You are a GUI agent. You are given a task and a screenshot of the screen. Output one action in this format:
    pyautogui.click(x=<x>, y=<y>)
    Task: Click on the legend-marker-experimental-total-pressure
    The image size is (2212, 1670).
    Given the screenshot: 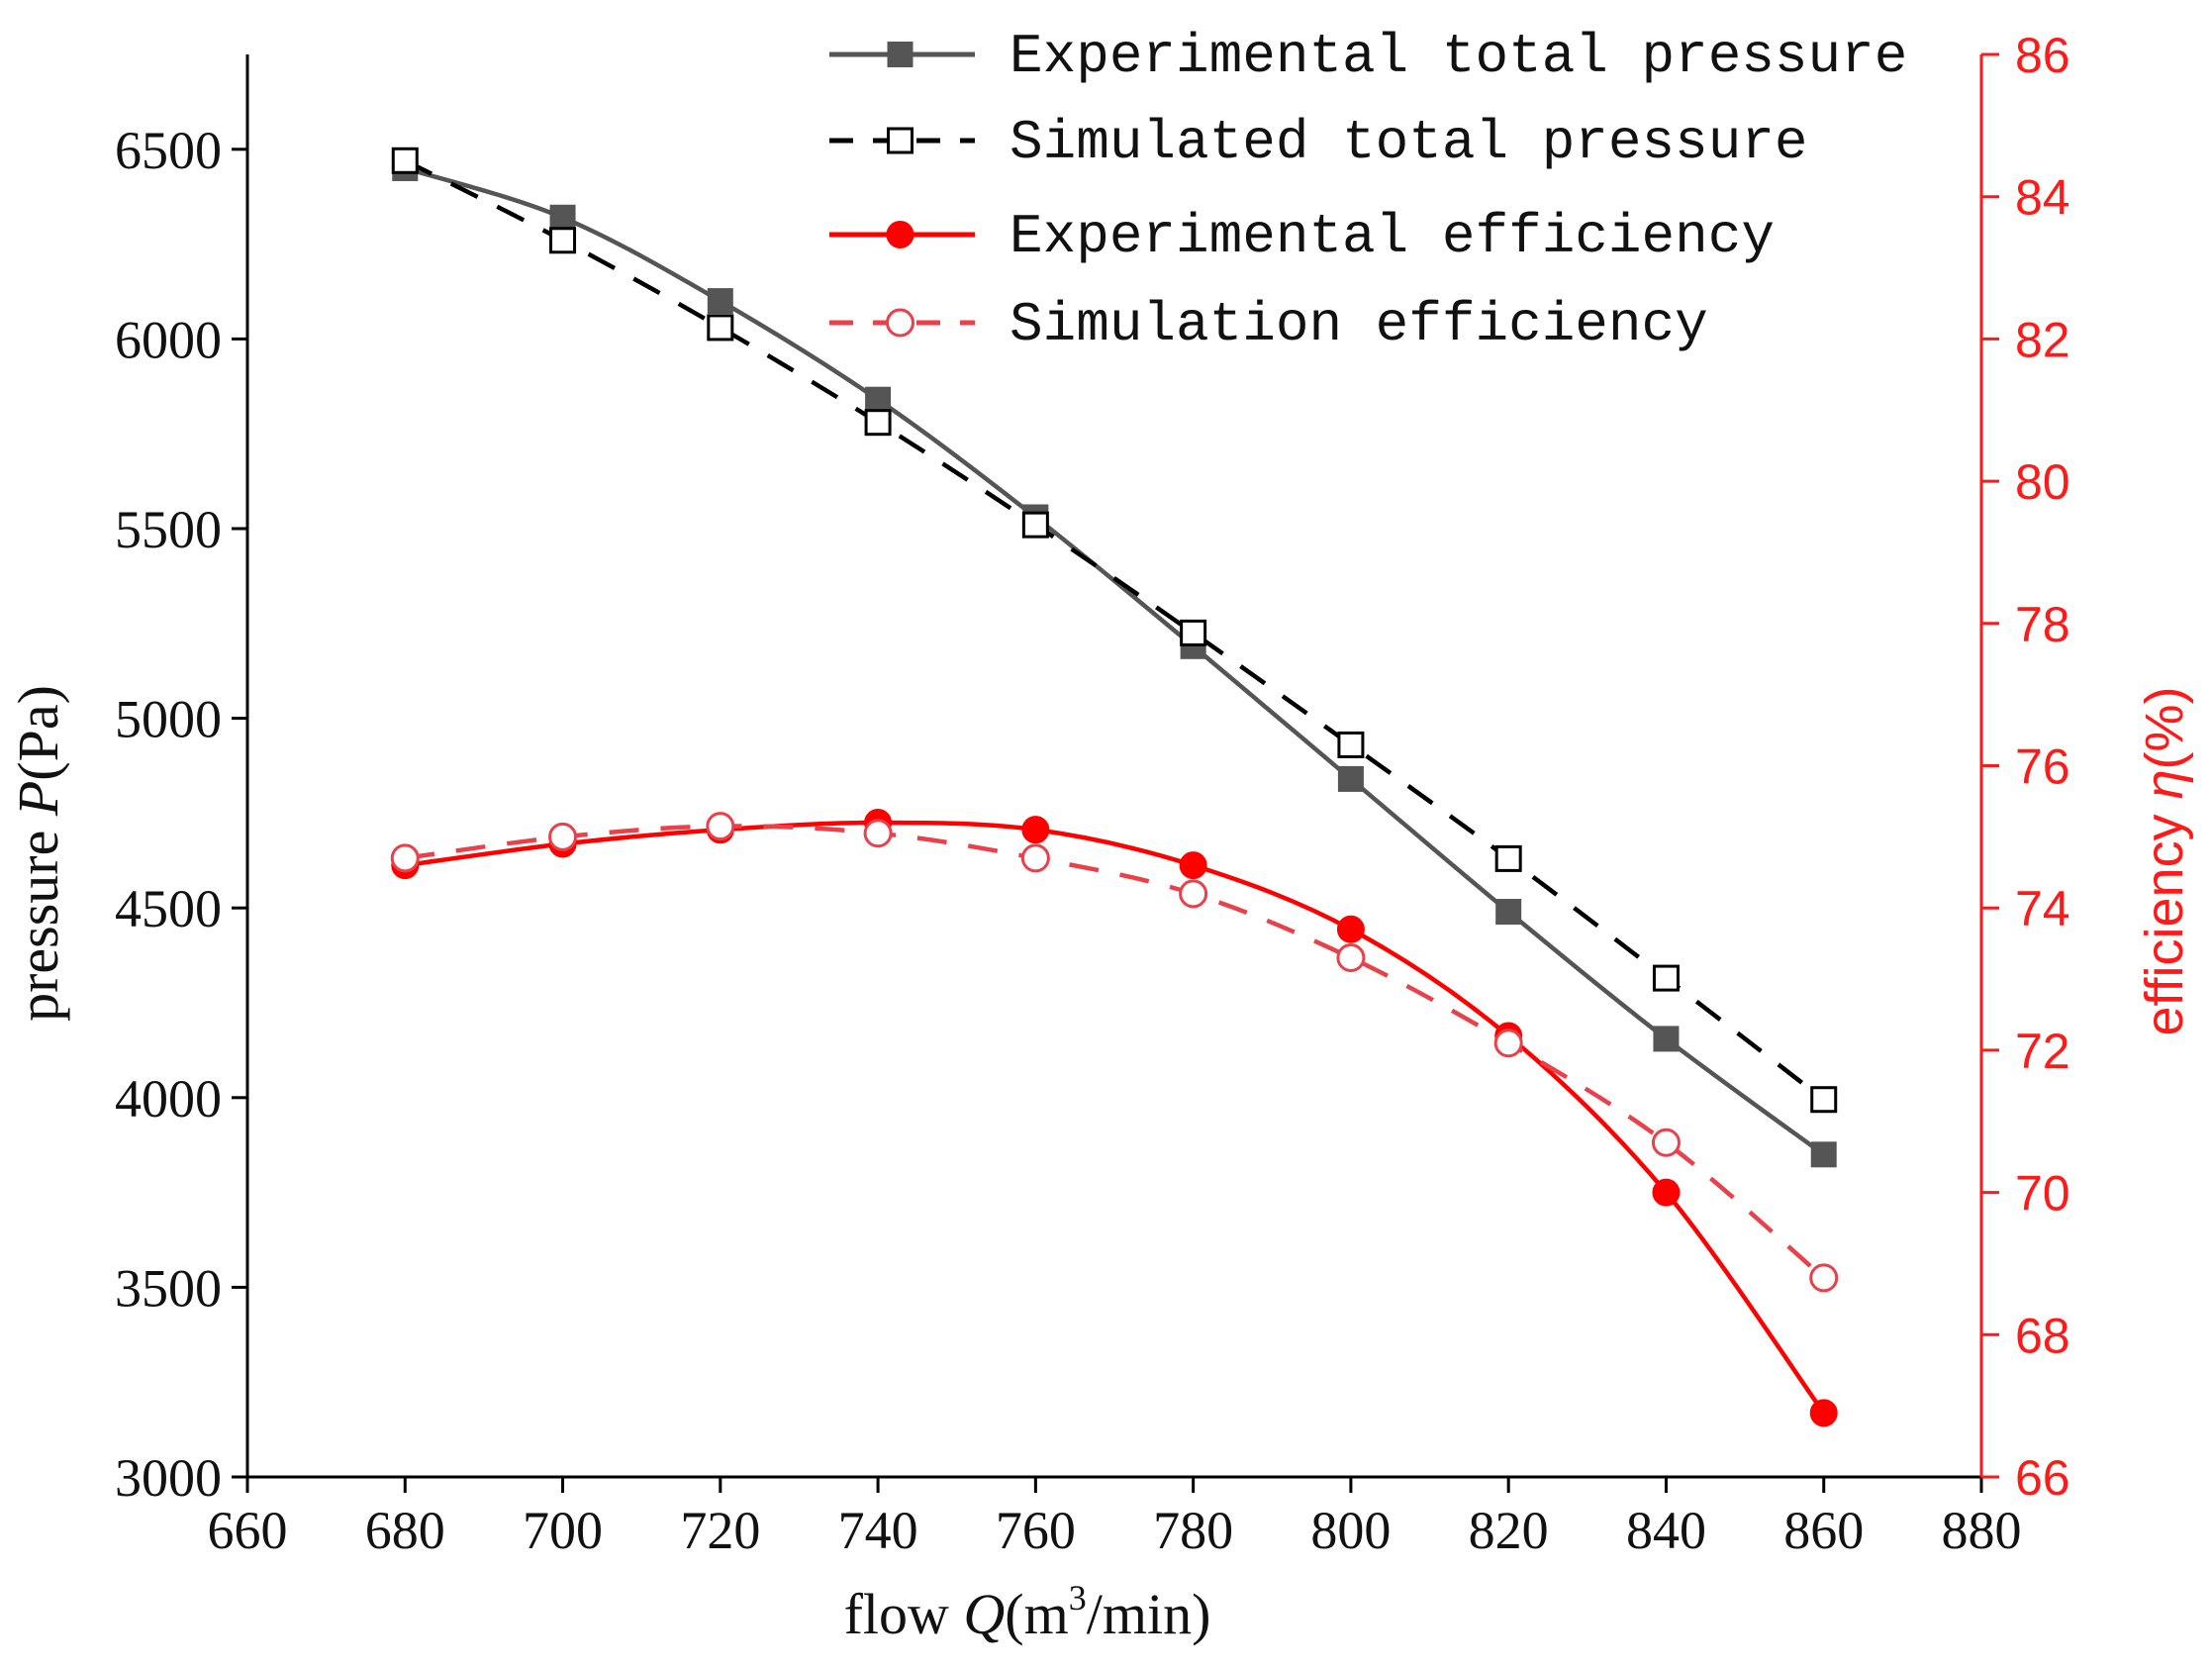 What is the action you would take?
    pyautogui.click(x=900, y=54)
    